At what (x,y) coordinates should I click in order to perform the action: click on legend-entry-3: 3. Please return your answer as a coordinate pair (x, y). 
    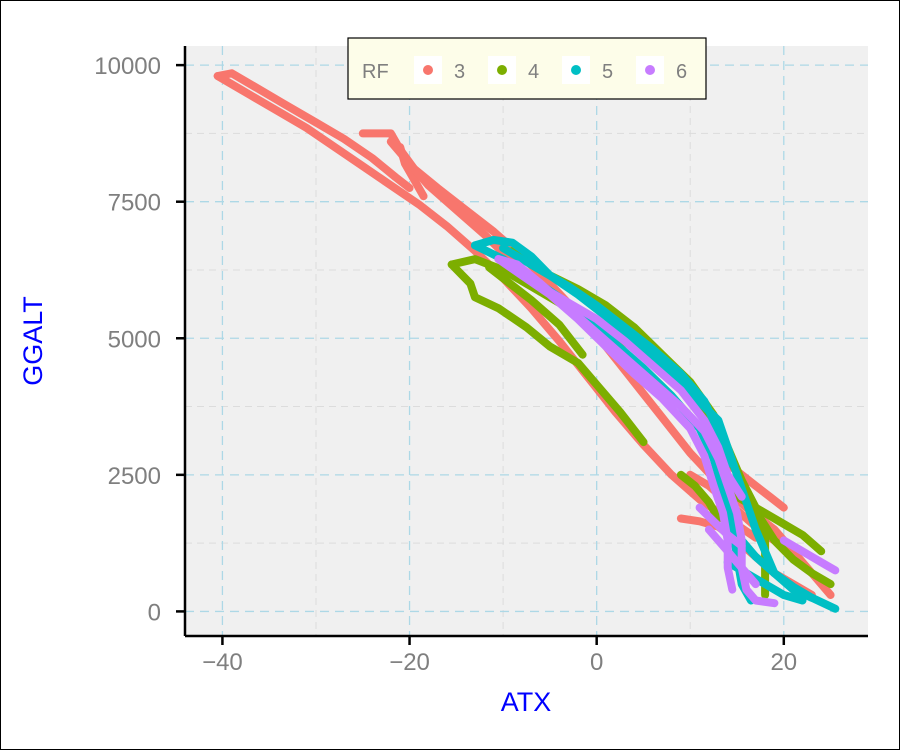
    Looking at the image, I should click on (439, 70).